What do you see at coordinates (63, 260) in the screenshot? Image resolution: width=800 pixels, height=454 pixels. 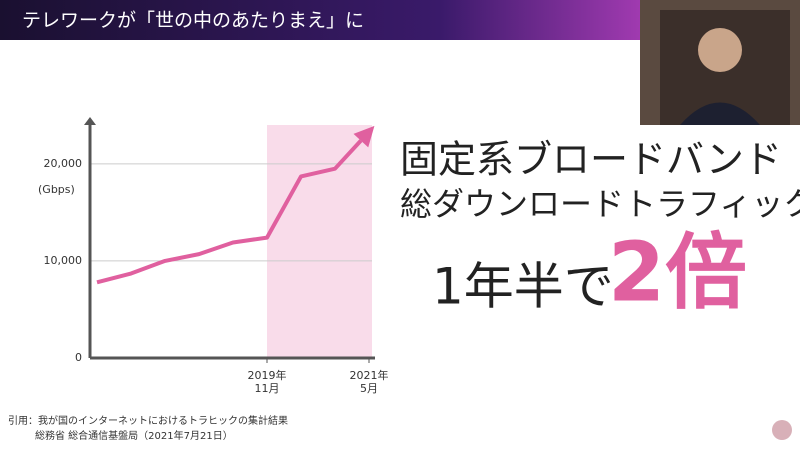 I see `y-tick-label: 10,000` at bounding box center [63, 260].